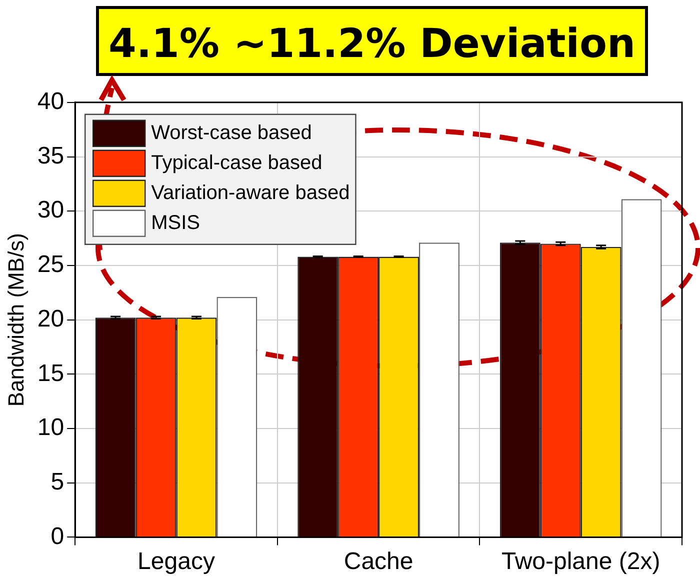  What do you see at coordinates (50, 102) in the screenshot?
I see `y-tick-label: 40` at bounding box center [50, 102].